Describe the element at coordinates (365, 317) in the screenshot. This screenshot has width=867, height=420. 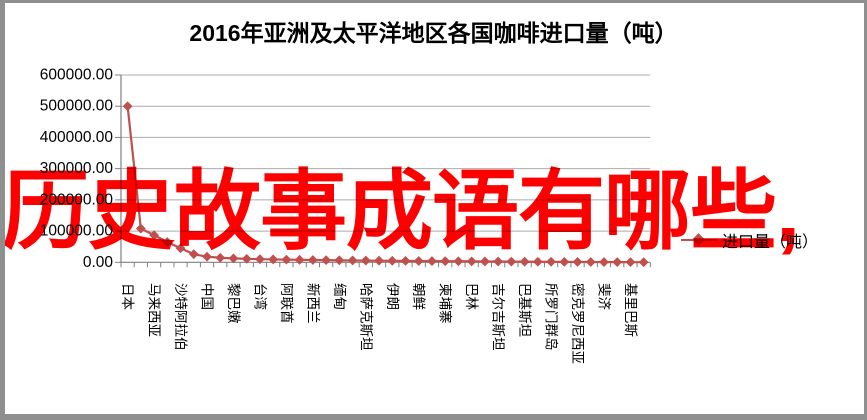
I see `x-tick-label: 哈萨克斯坦` at that location.